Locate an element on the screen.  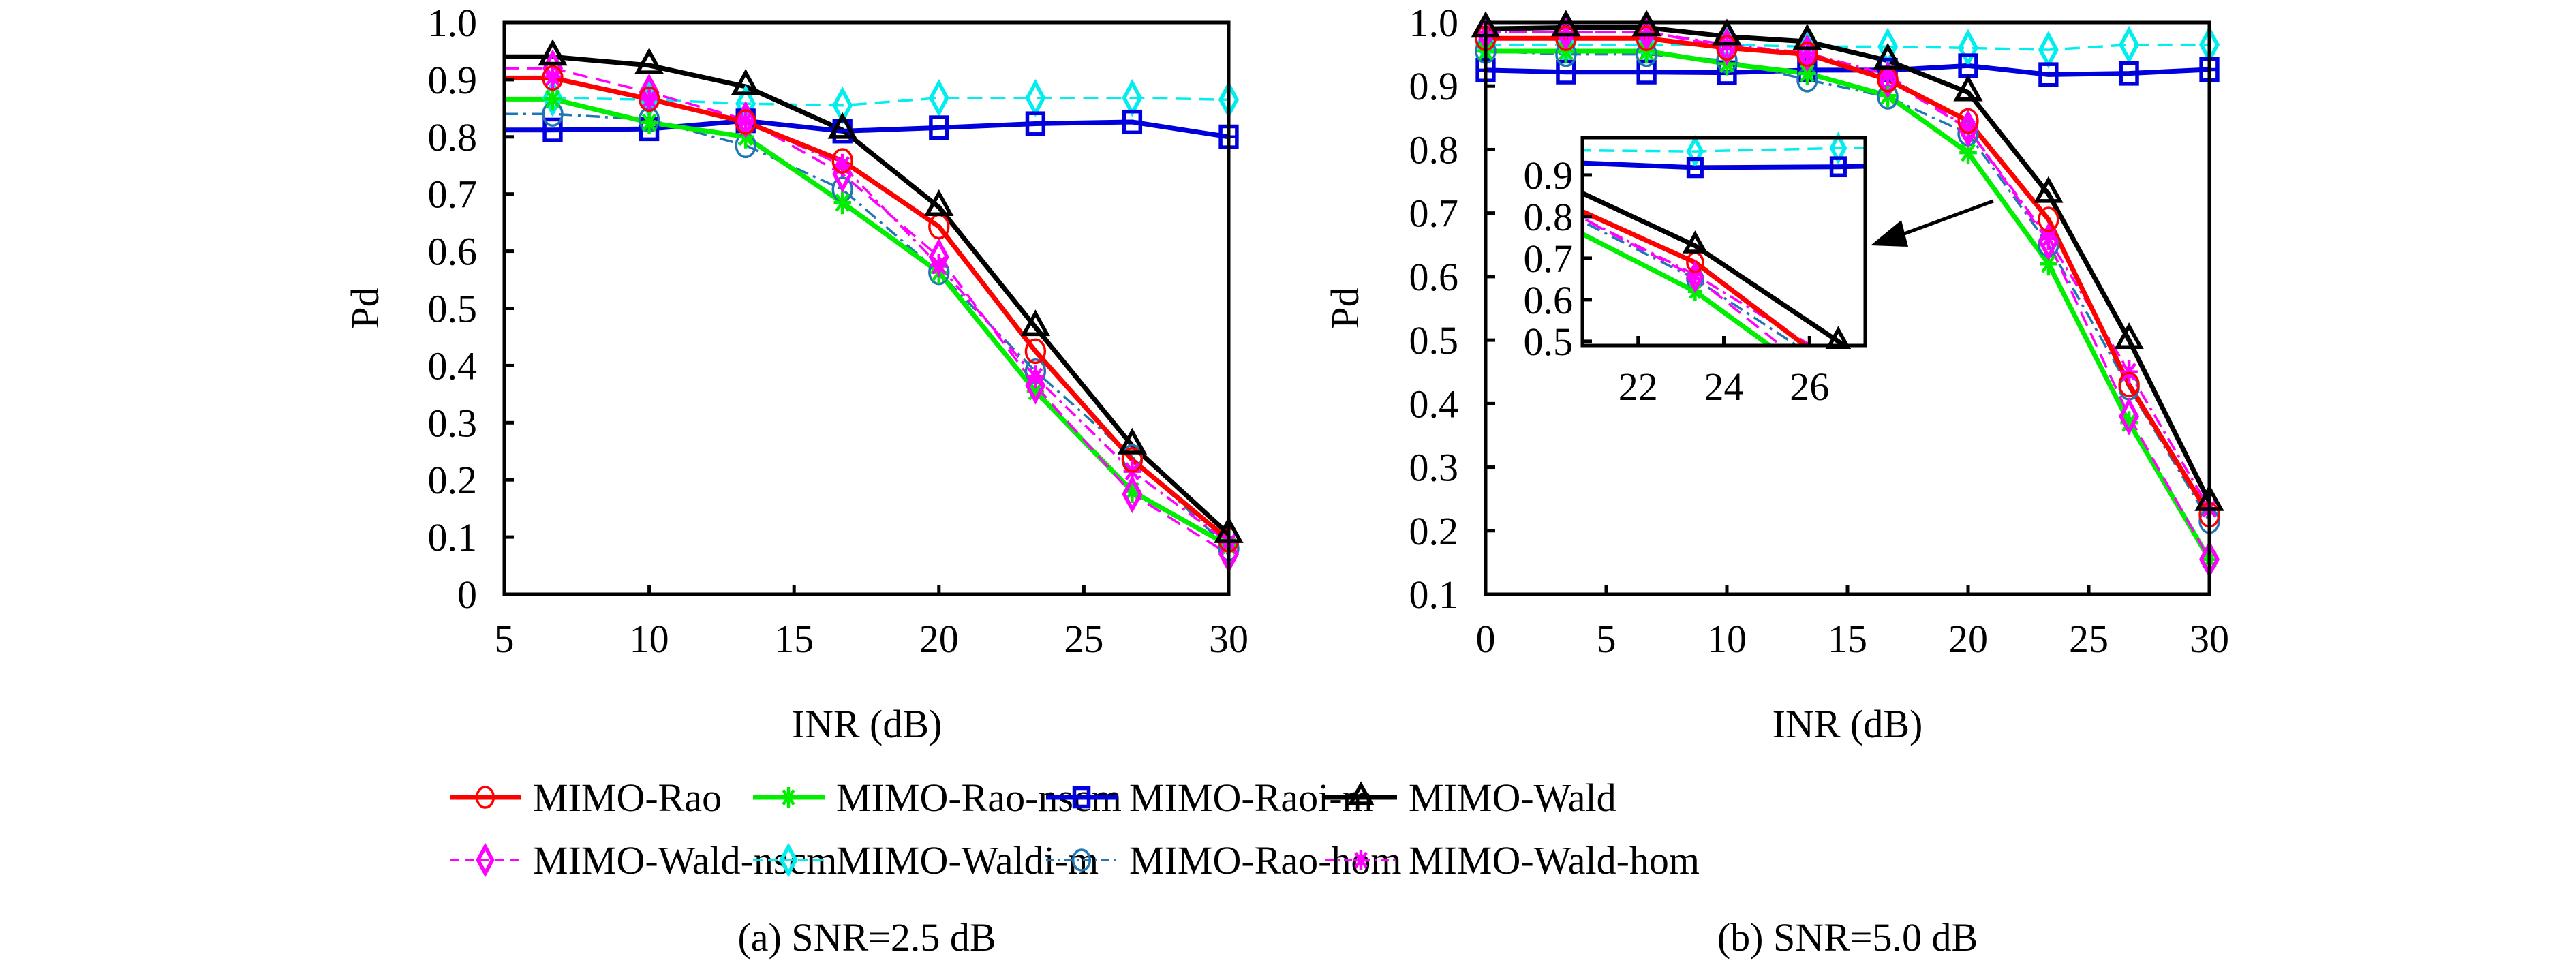
plot-a-xlabel: INR (dB) is located at coordinates (867, 724).